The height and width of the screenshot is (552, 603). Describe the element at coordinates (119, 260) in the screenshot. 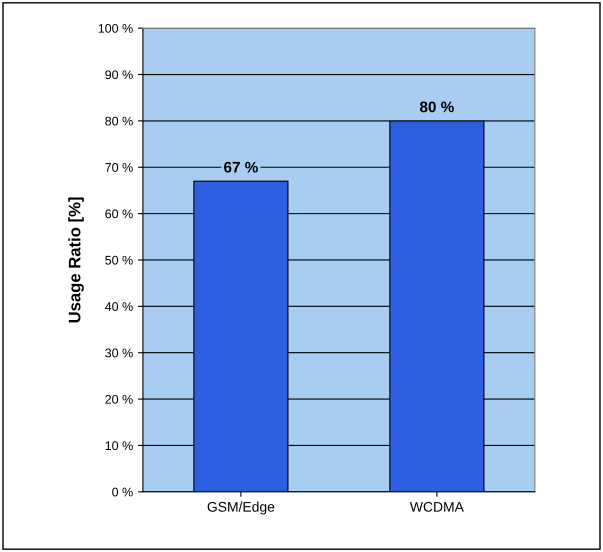

I see `y-tick-label: 50 %` at that location.